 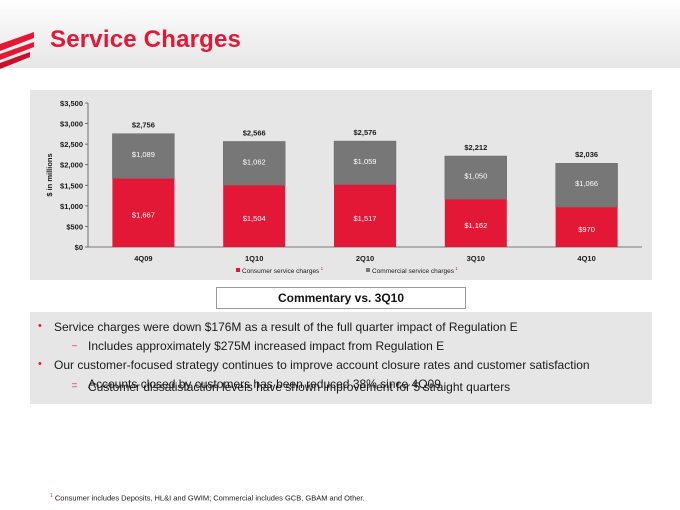 What do you see at coordinates (146, 39) in the screenshot?
I see `page-title: Service Charges` at bounding box center [146, 39].